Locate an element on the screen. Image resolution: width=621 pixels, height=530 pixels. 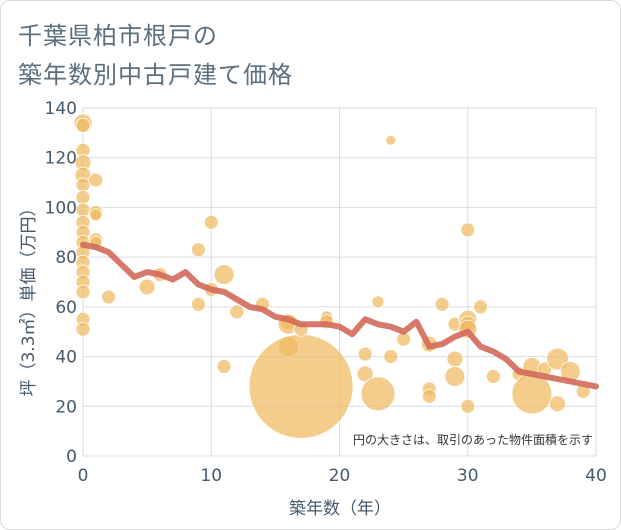
y-tick-label: 60 is located at coordinates (66, 308).